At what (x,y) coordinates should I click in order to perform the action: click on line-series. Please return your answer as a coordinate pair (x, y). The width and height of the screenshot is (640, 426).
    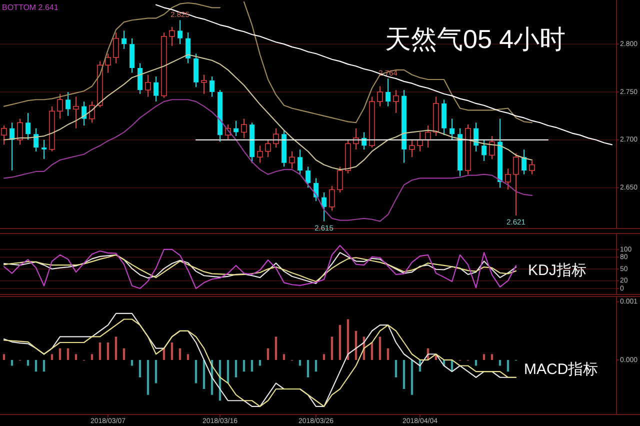
    Looking at the image, I should click on (260, 267).